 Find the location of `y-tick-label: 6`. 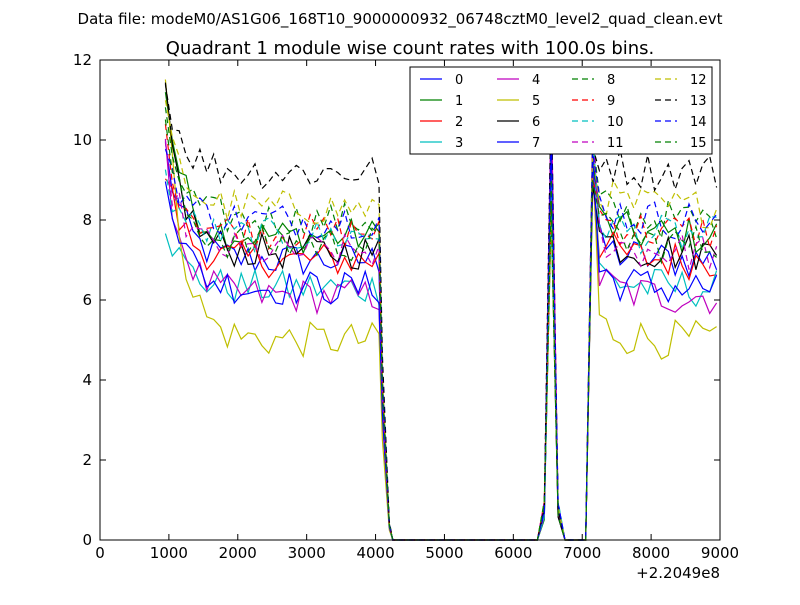

y-tick-label: 6 is located at coordinates (87, 300).